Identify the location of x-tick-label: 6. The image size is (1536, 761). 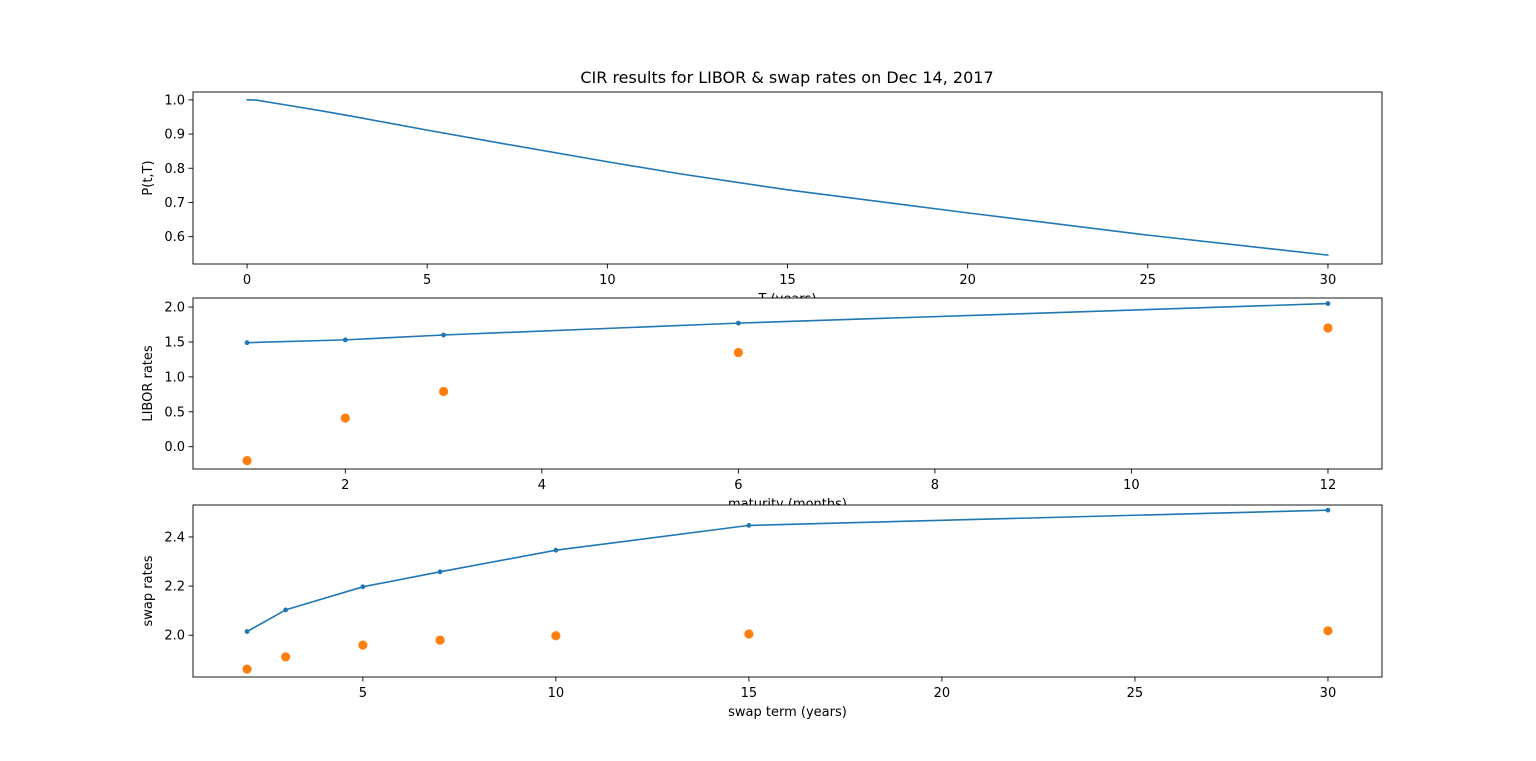
(738, 485).